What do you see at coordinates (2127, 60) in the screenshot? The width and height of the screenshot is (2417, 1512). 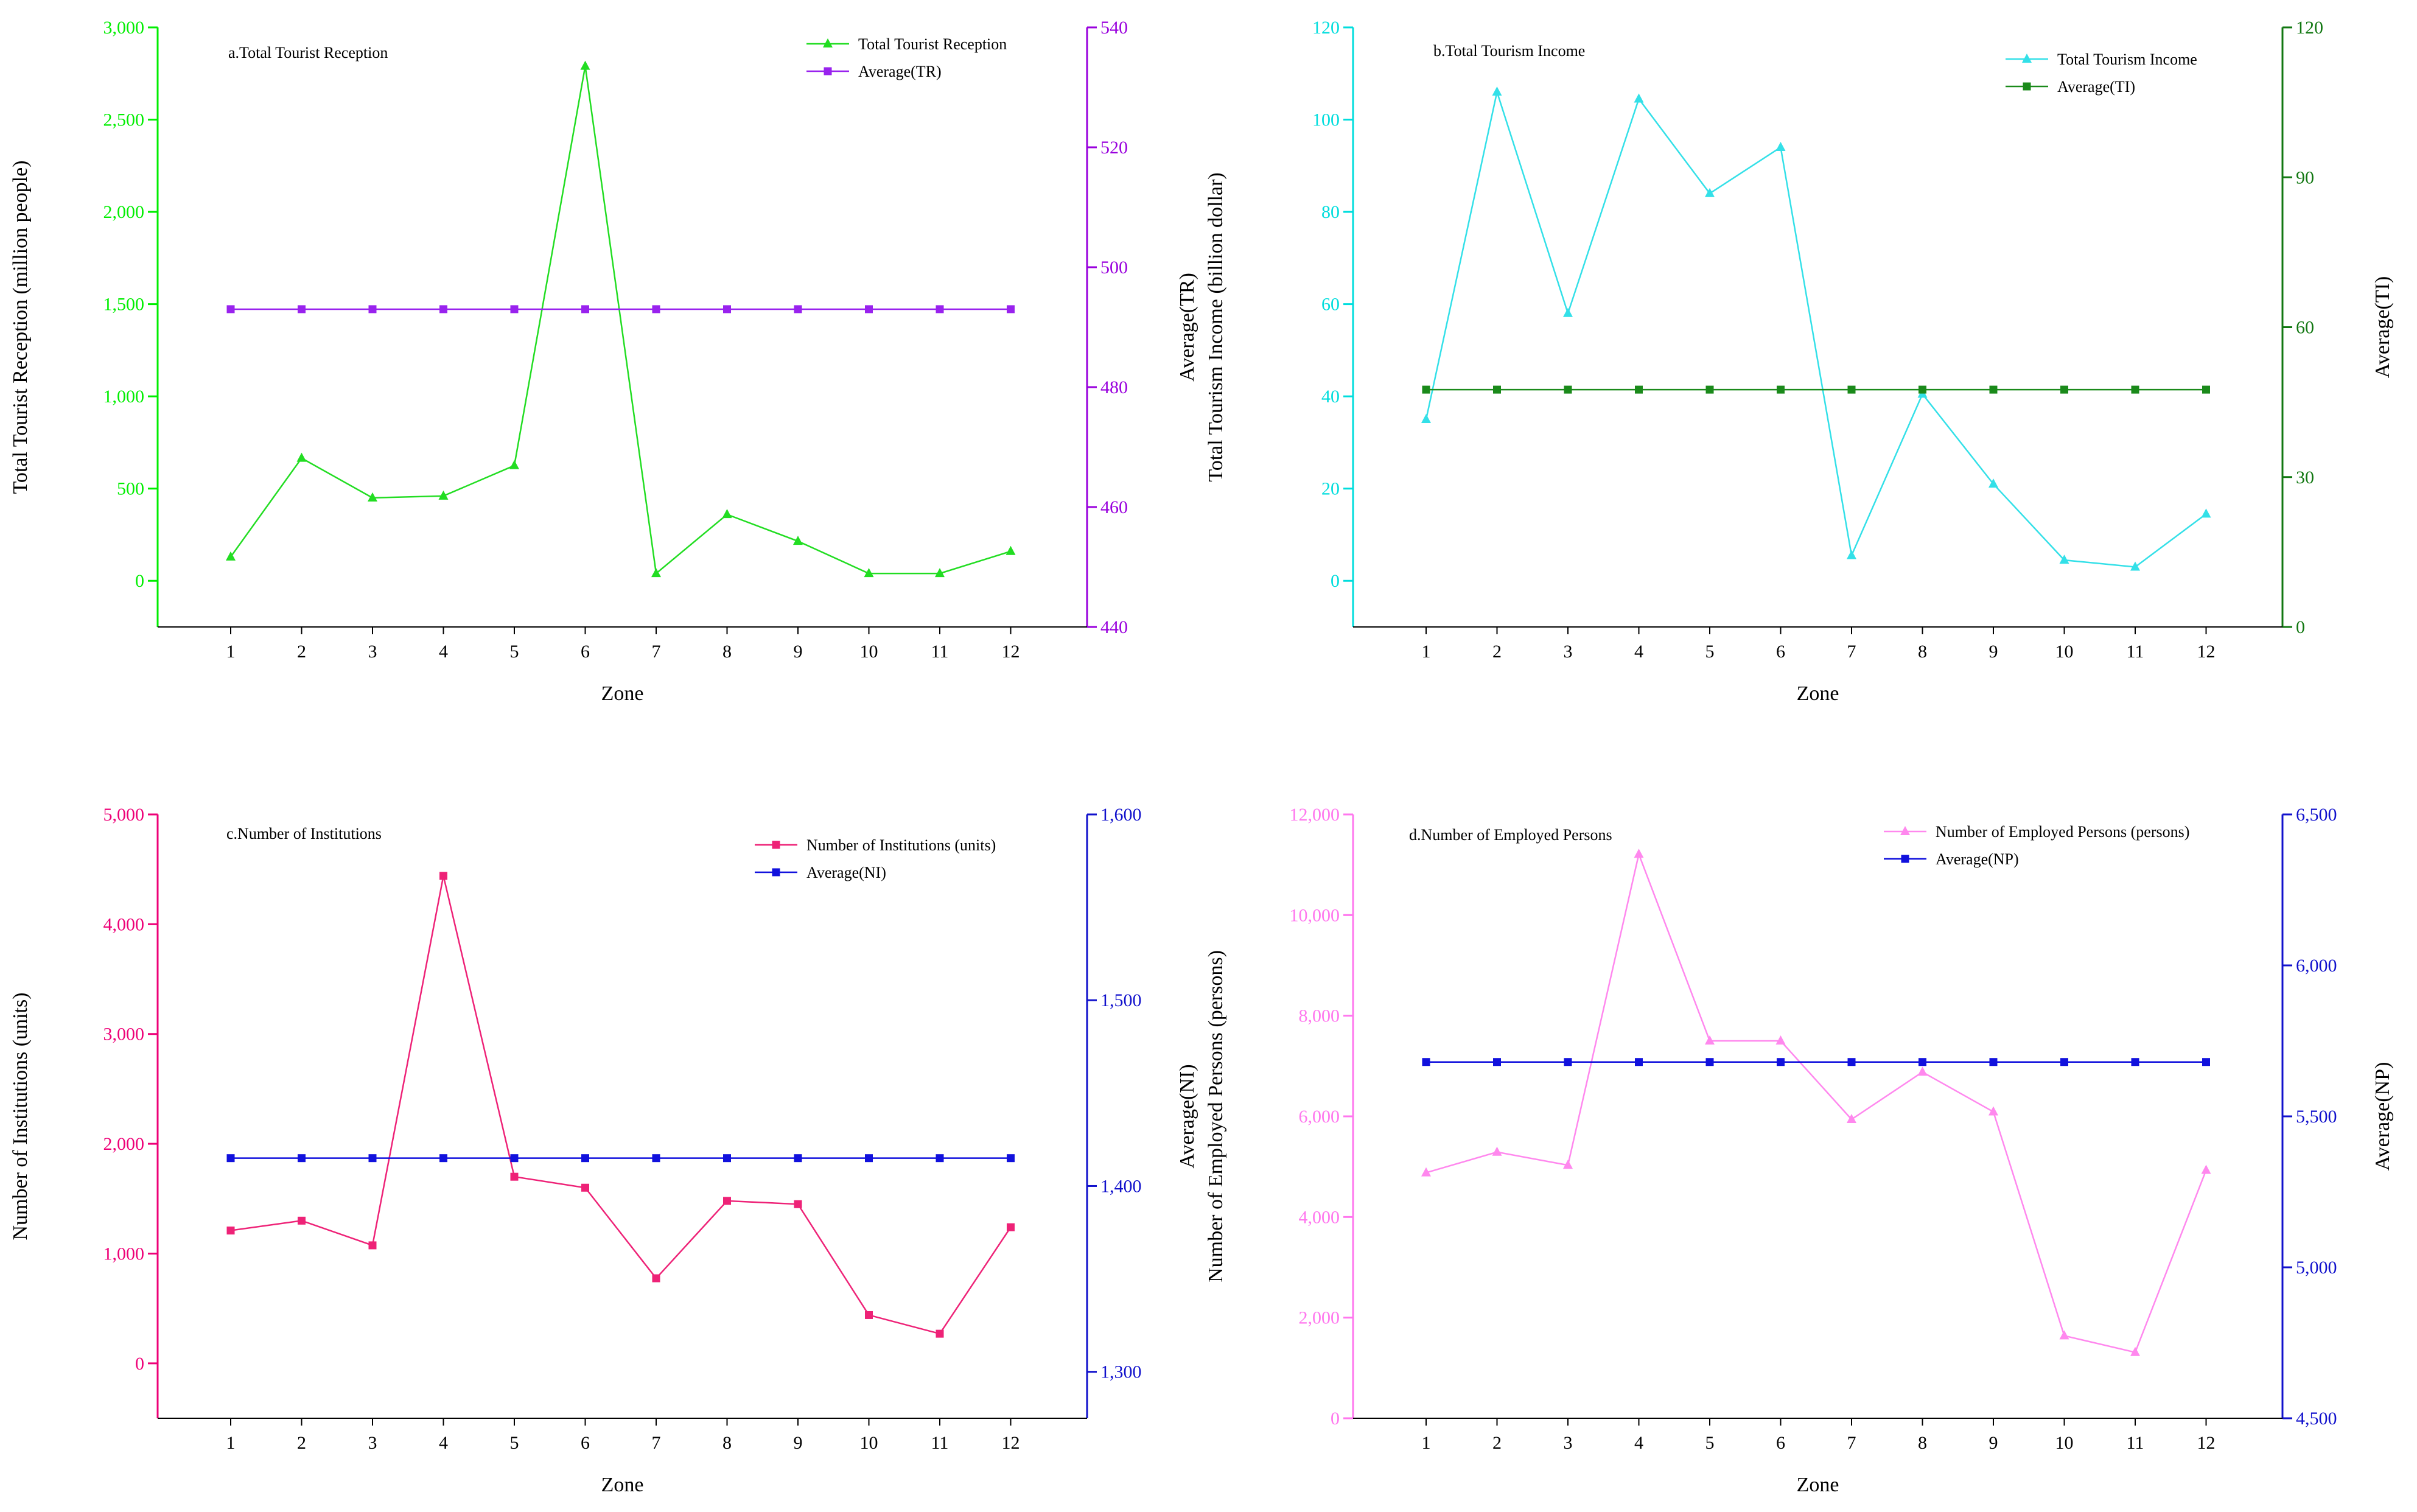 I see `legend-label: Total Tourism Income` at bounding box center [2127, 60].